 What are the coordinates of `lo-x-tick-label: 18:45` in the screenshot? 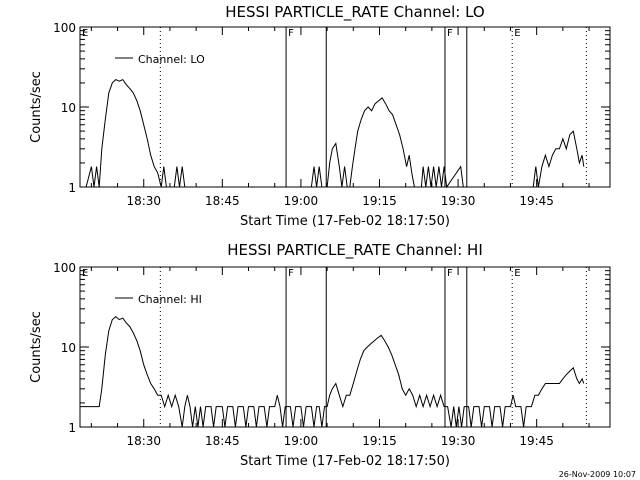 It's located at (222, 201).